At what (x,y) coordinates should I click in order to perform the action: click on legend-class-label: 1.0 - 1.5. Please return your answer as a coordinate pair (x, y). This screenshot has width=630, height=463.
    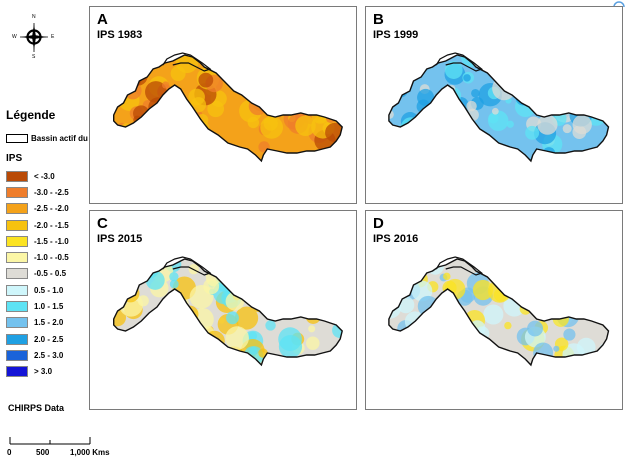
    Looking at the image, I should click on (49, 307).